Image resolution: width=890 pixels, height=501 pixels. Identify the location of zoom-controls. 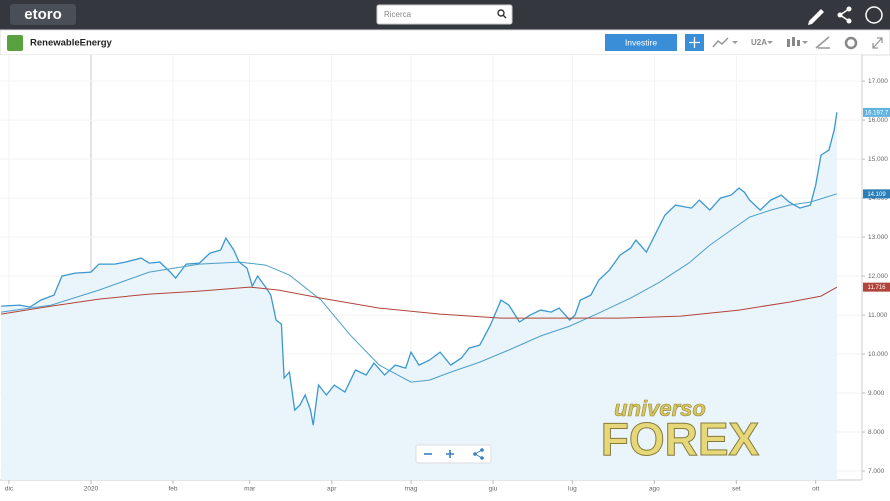
(453, 454).